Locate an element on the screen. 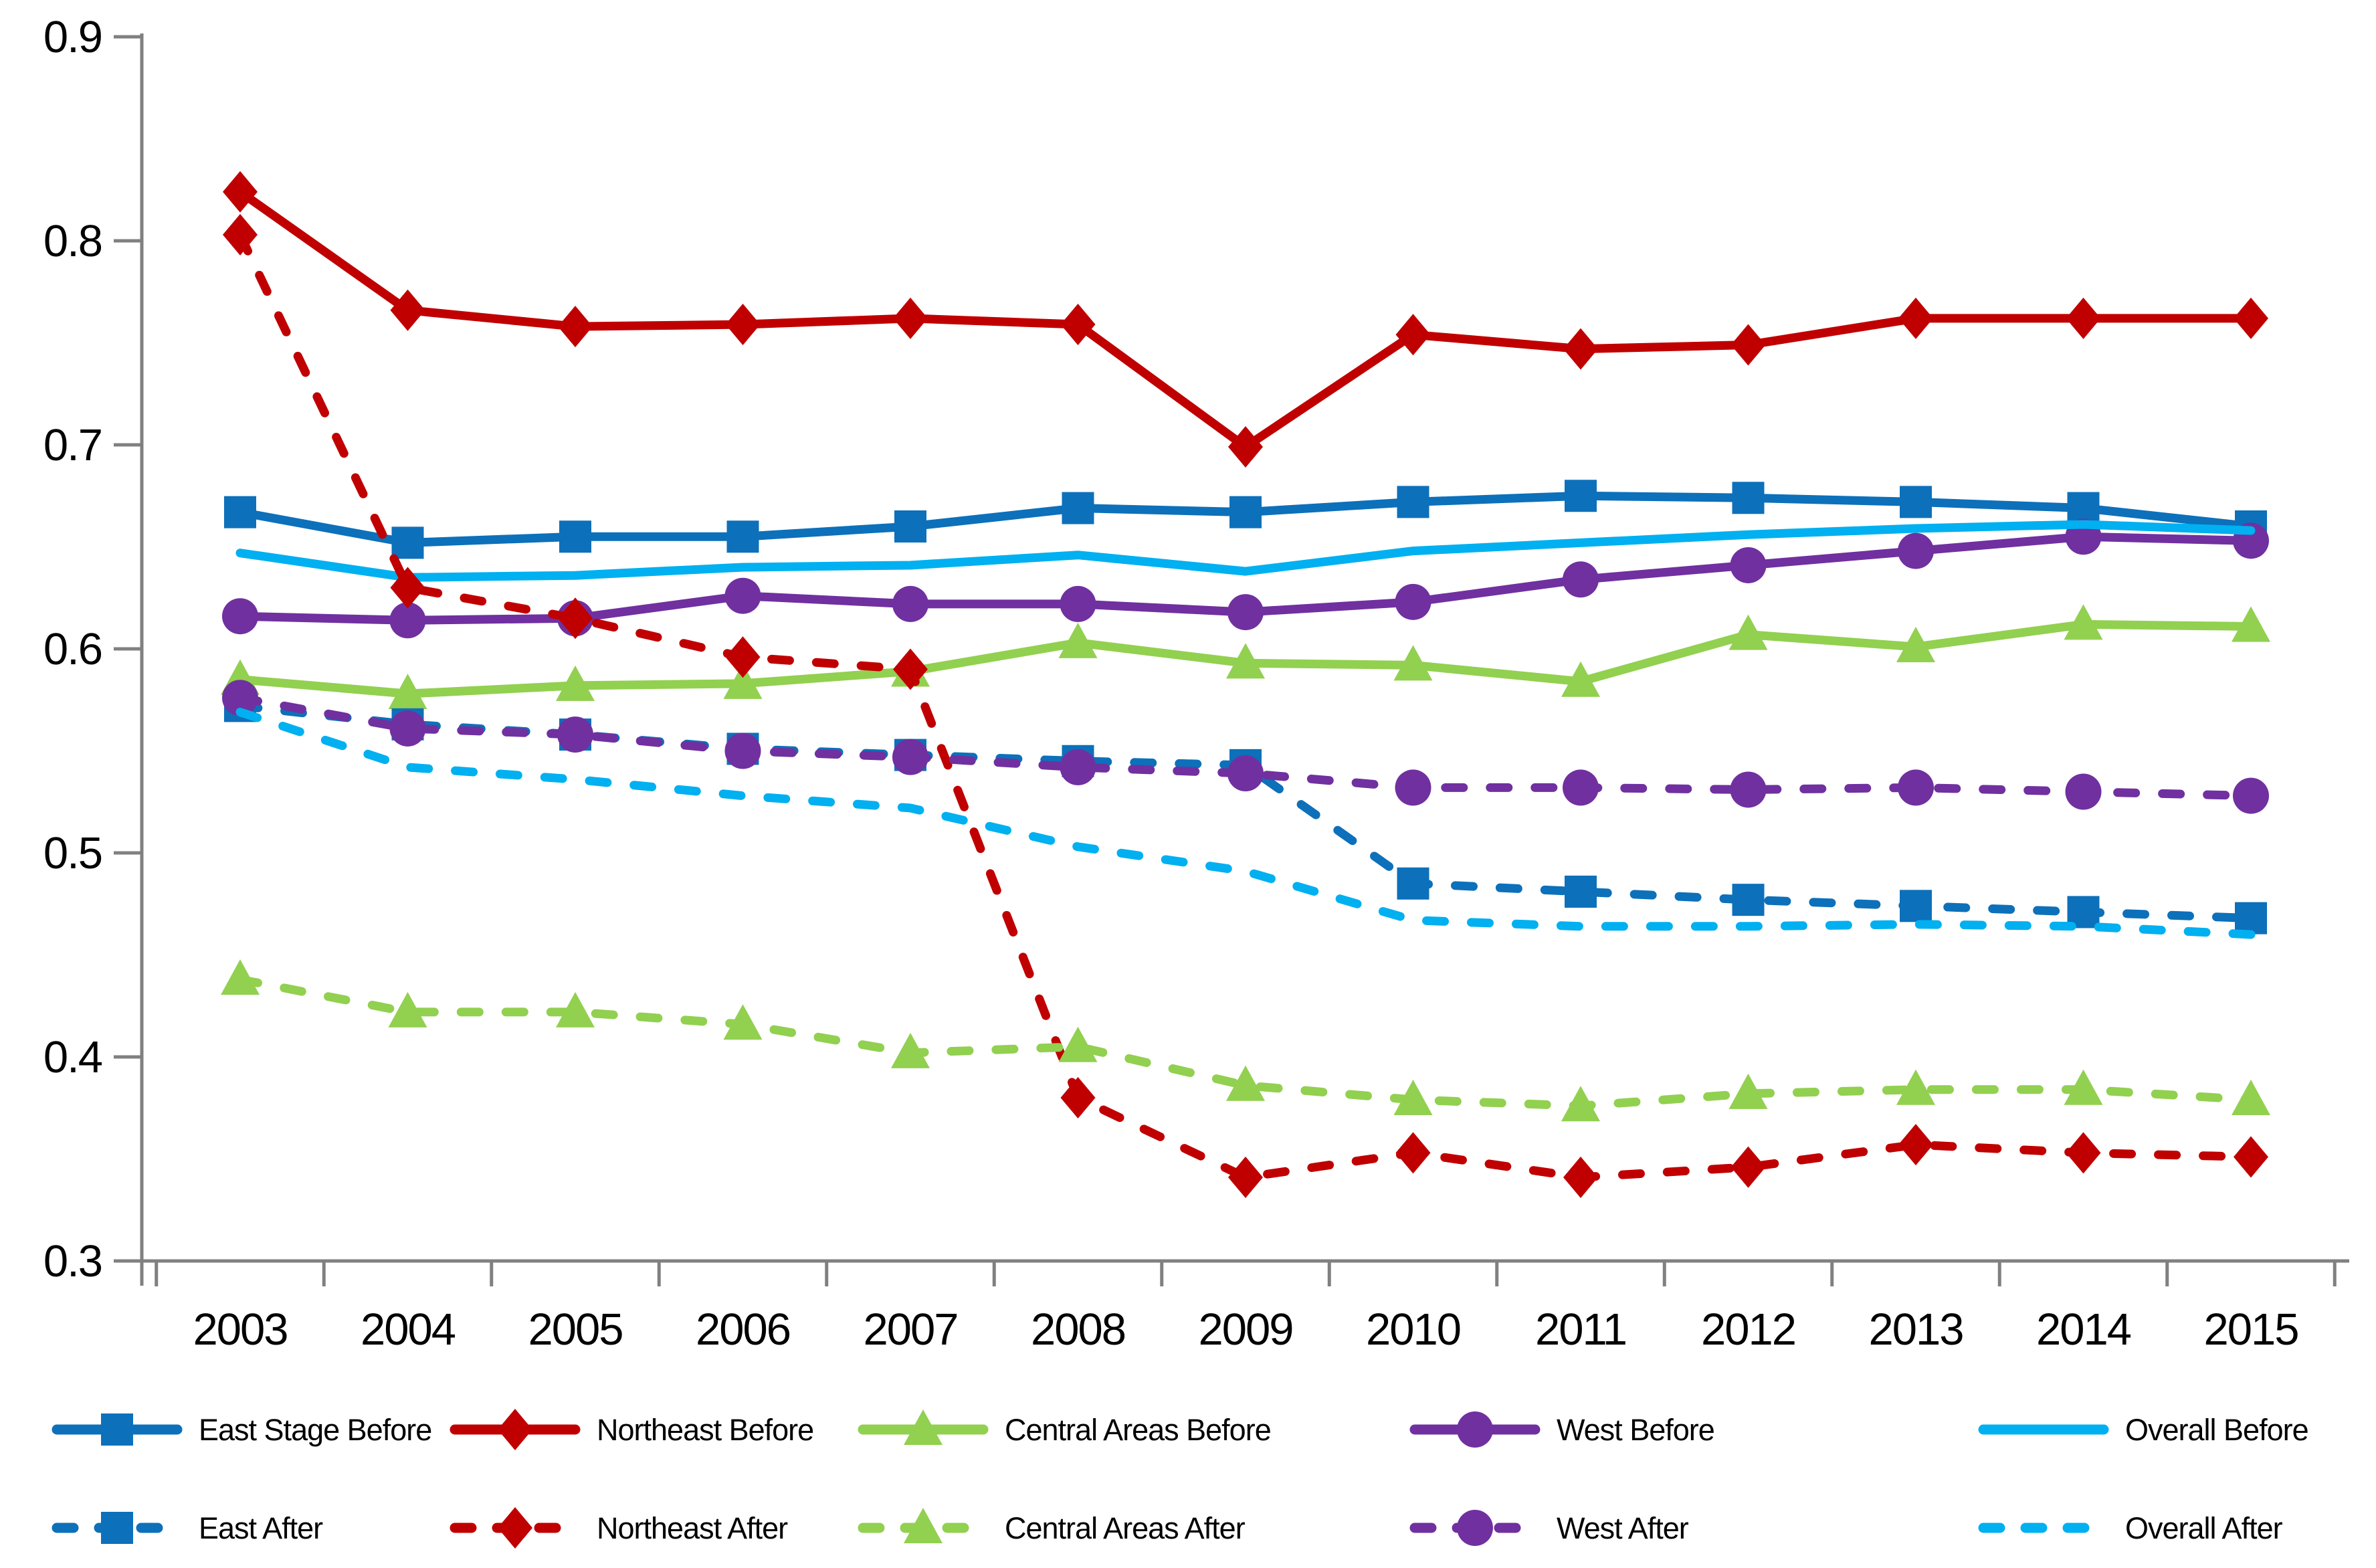 The image size is (2376, 1568). x-tick-label: 2004 is located at coordinates (409, 1329).